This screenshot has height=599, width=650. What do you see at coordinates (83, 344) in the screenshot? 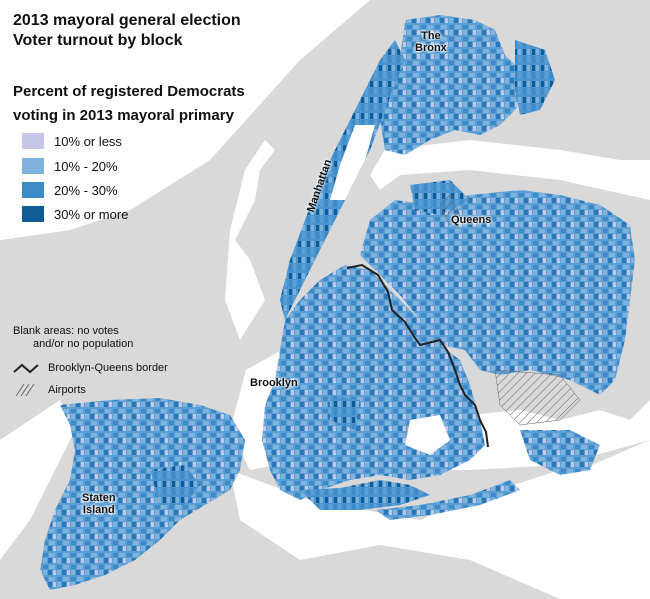
I see `blank-areas-note-2: and/or no population` at bounding box center [83, 344].